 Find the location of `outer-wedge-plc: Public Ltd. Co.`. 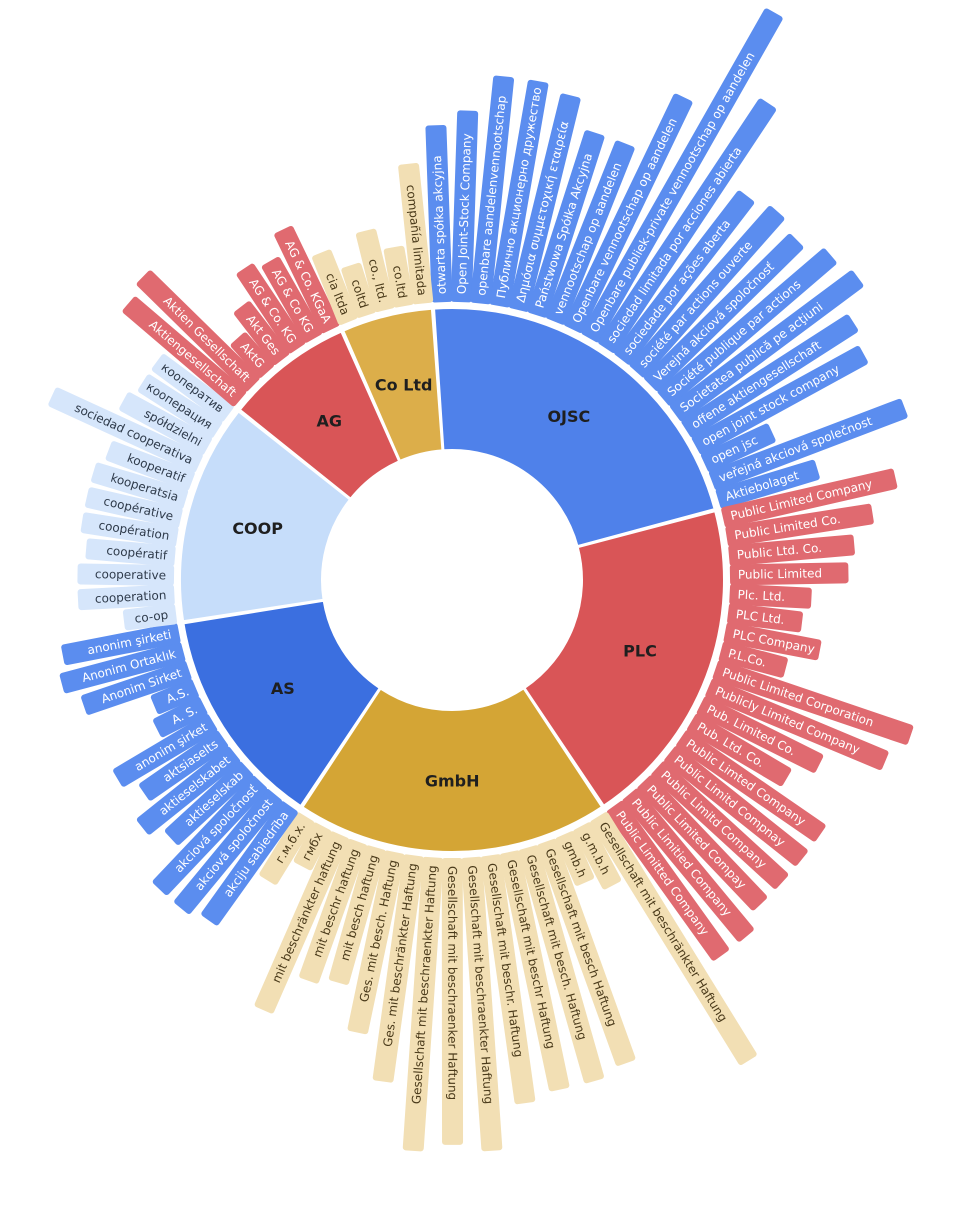

outer-wedge-plc: Public Ltd. Co. is located at coordinates (791, 550).